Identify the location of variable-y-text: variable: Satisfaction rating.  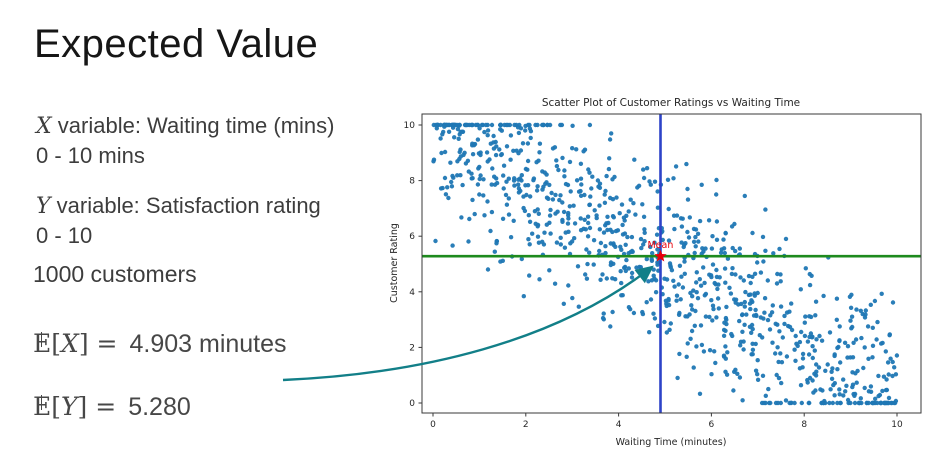
(185, 205).